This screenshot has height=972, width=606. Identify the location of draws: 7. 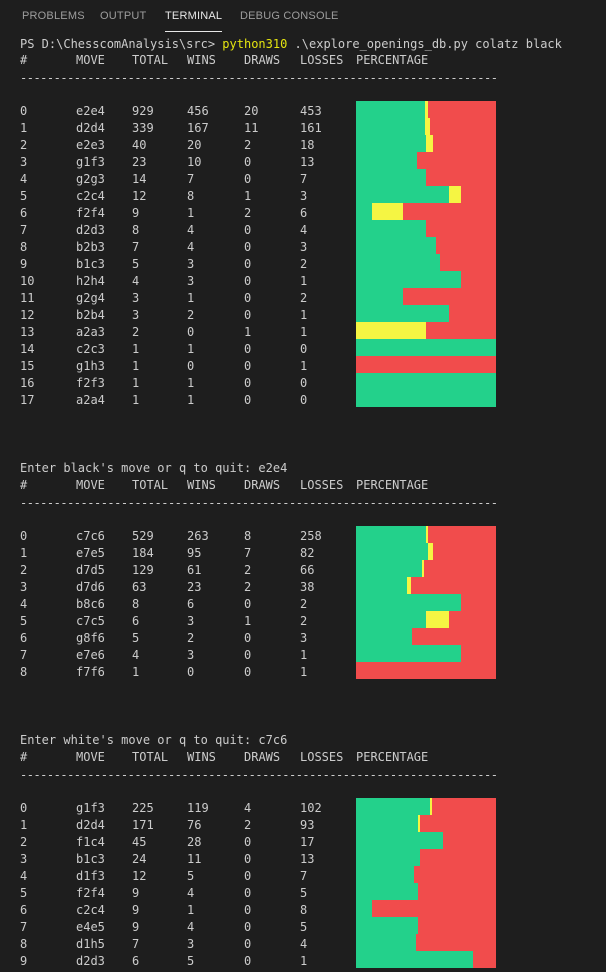
(248, 553).